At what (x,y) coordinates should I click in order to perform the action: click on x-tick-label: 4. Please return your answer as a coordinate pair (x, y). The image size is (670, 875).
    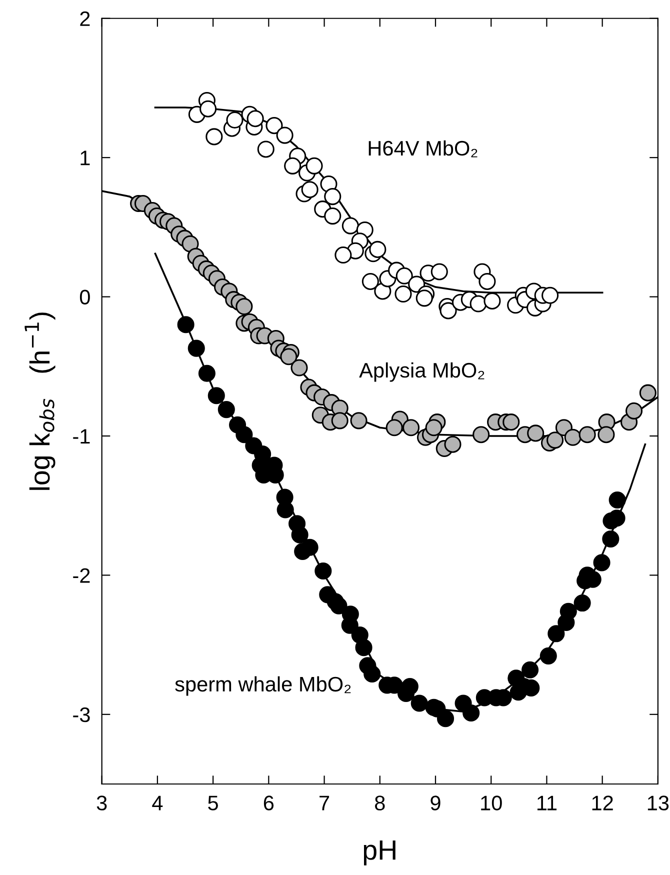
    Looking at the image, I should click on (157, 803).